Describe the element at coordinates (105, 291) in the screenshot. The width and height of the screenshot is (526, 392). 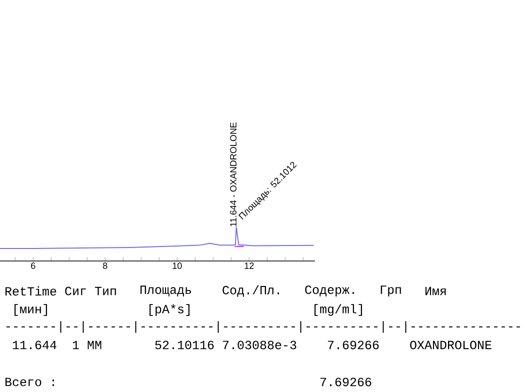
I see `text: Тип` at that location.